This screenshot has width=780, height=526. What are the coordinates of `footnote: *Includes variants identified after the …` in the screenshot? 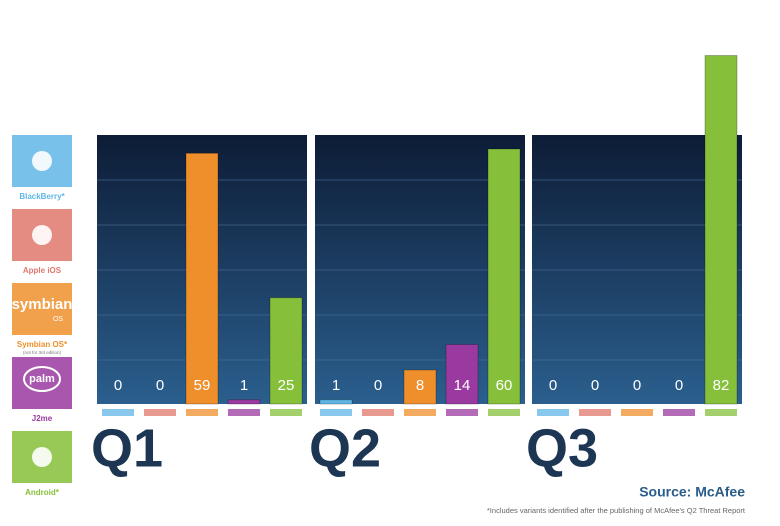 It's located at (616, 510).